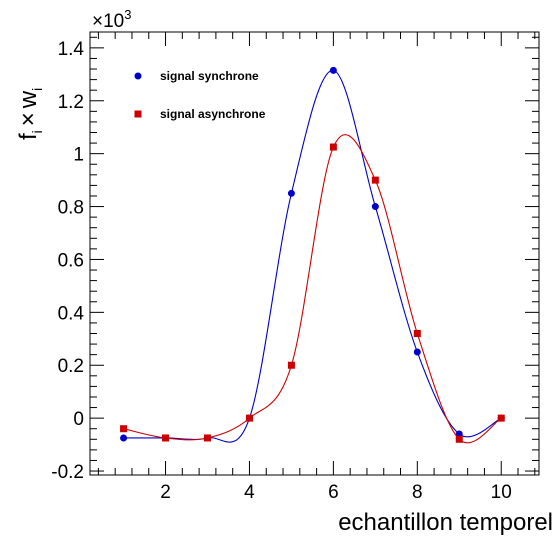 The width and height of the screenshot is (555, 536). I want to click on x-axis-title: echantillon temporel, so click(445, 522).